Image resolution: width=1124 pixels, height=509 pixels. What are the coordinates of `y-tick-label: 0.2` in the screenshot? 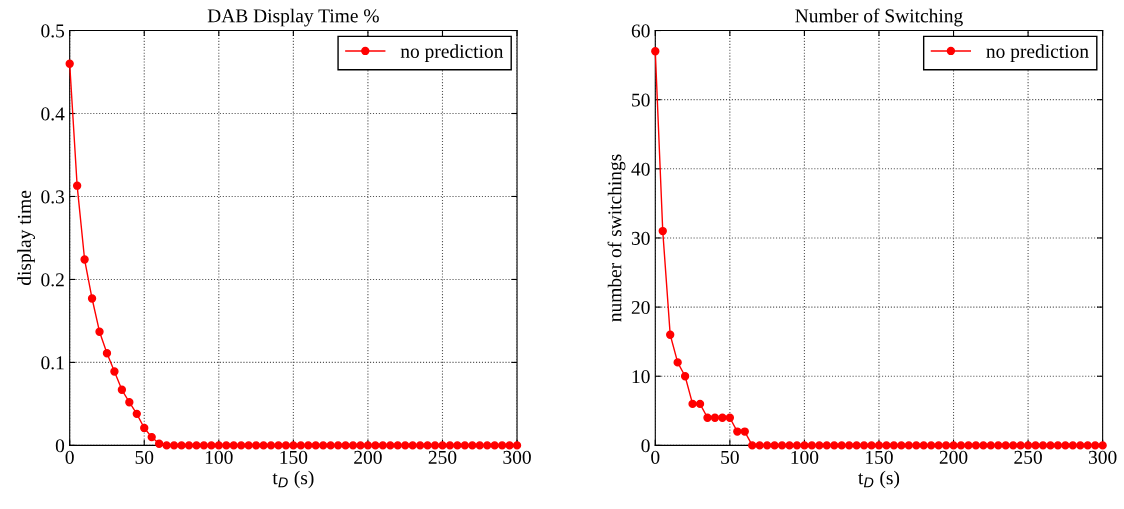 It's located at (52, 280).